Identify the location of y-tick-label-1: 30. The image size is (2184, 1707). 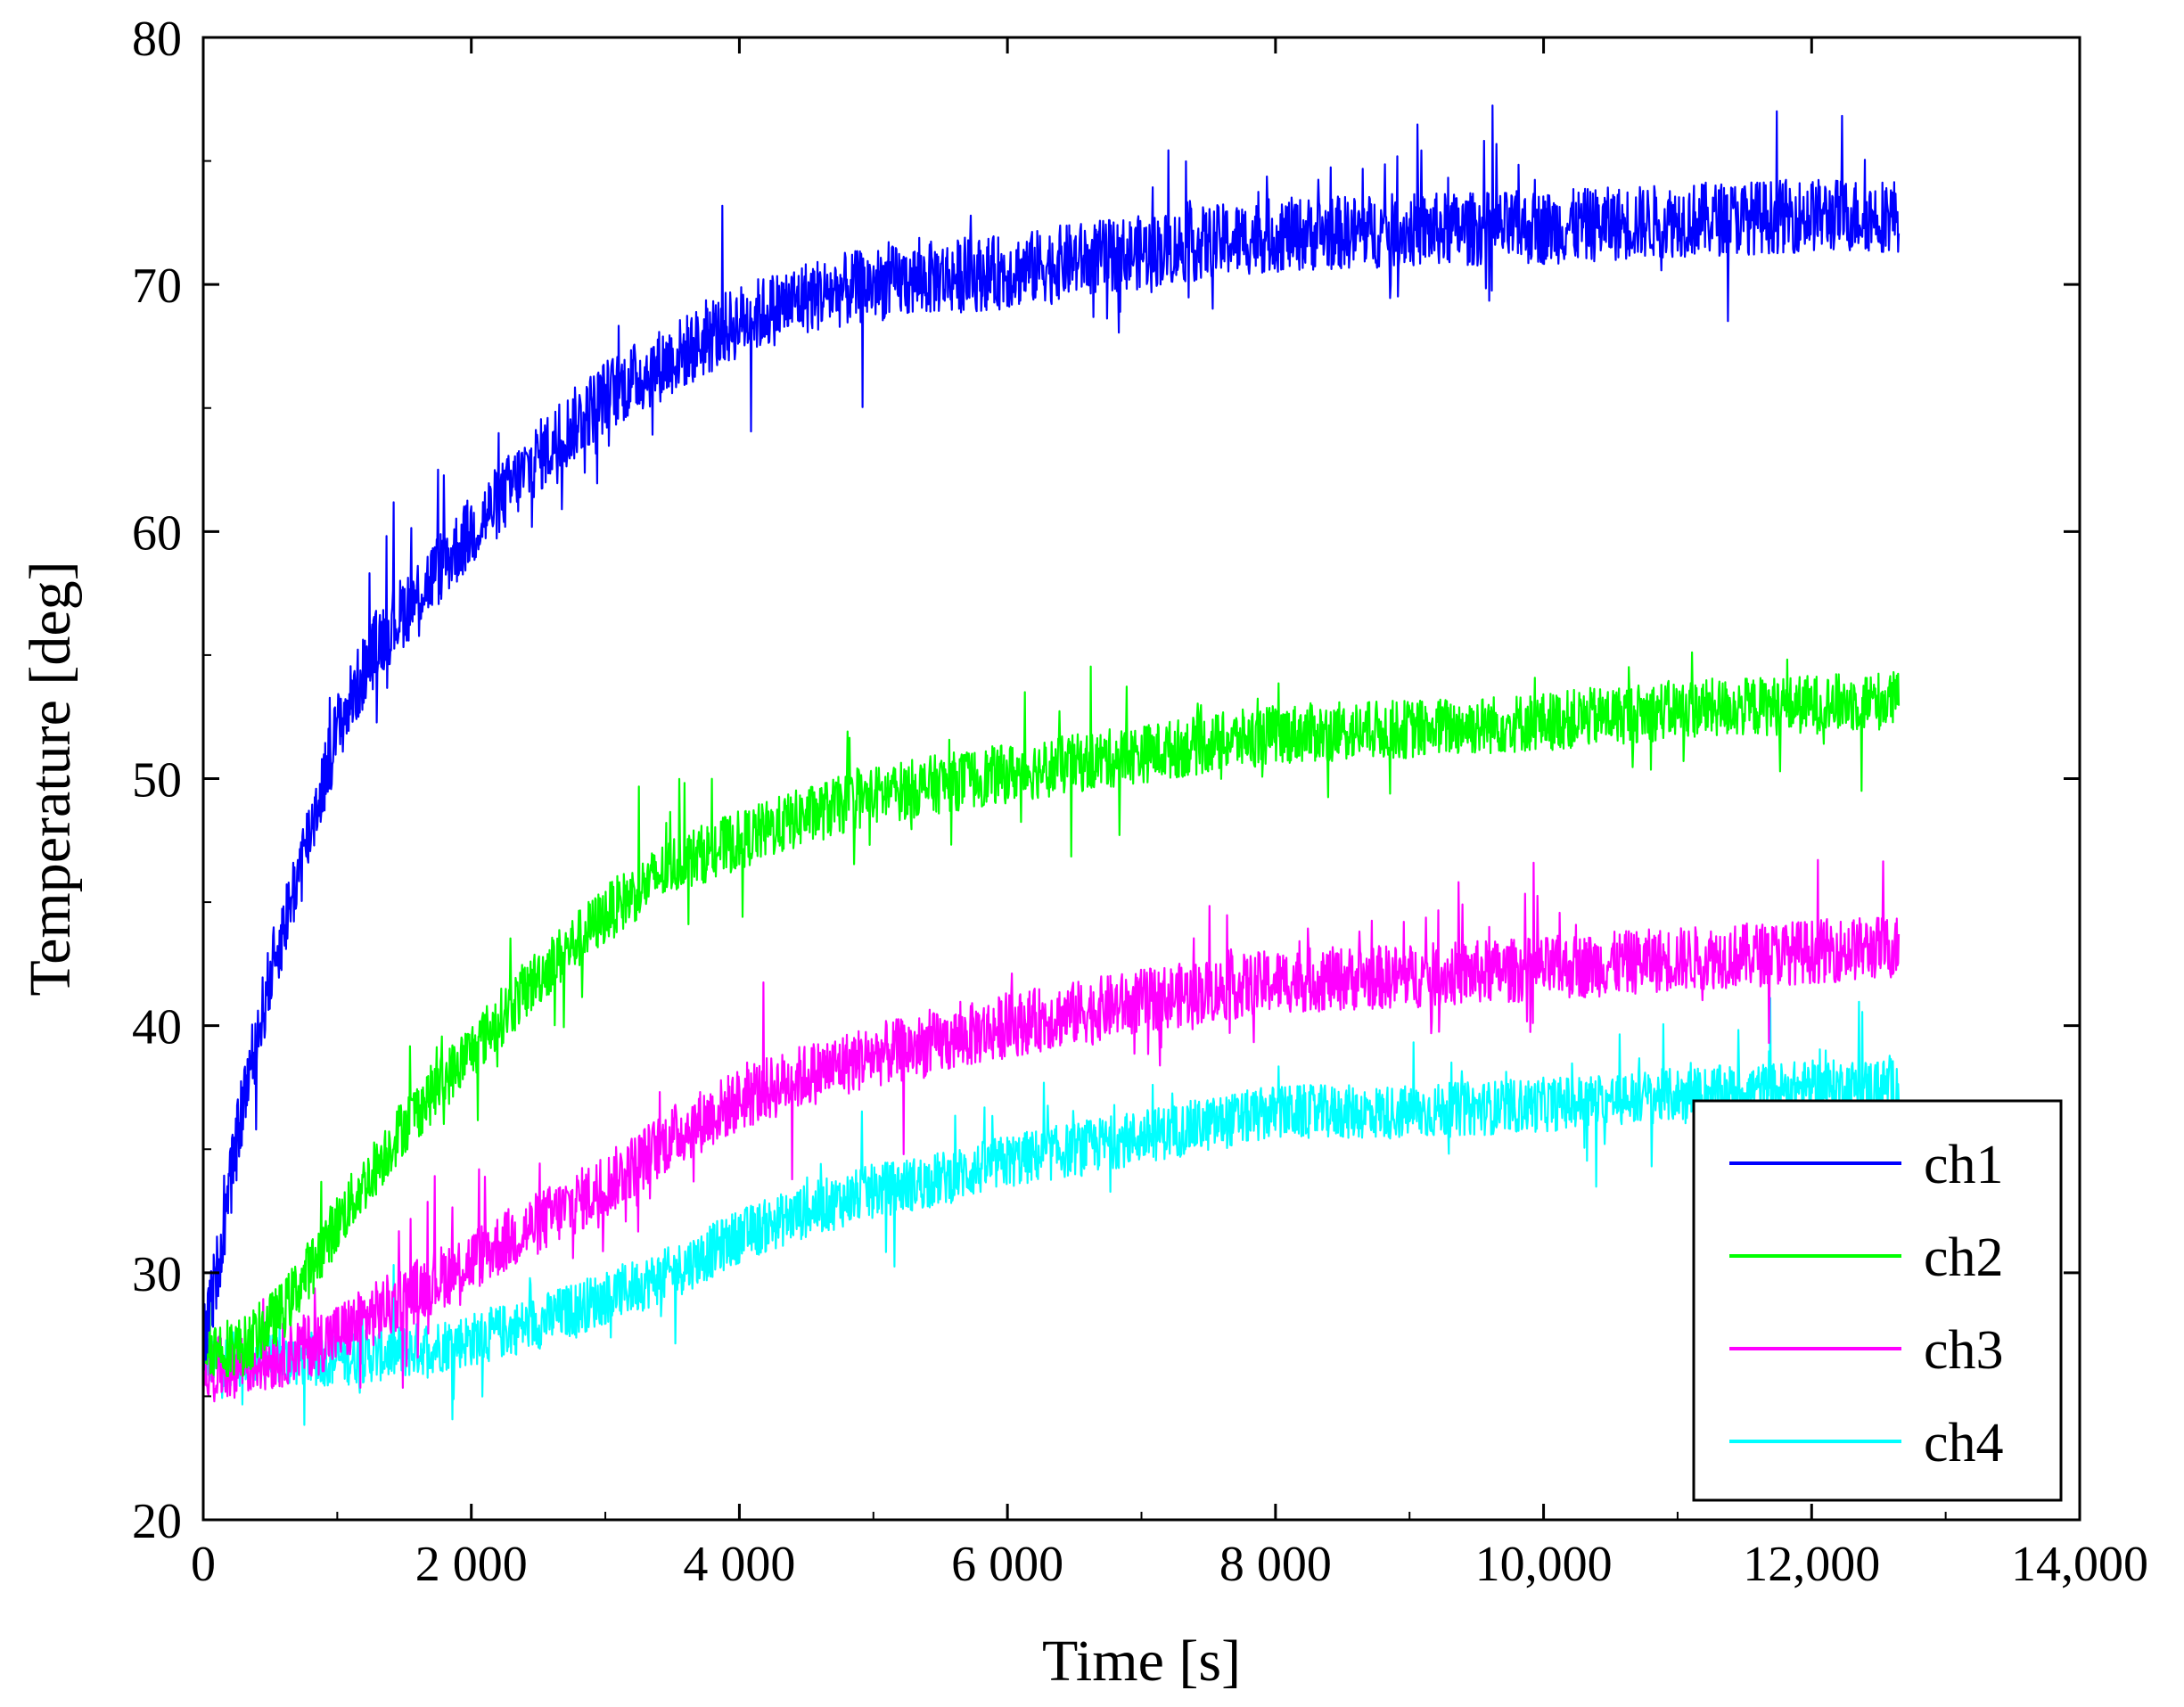
(157, 1274).